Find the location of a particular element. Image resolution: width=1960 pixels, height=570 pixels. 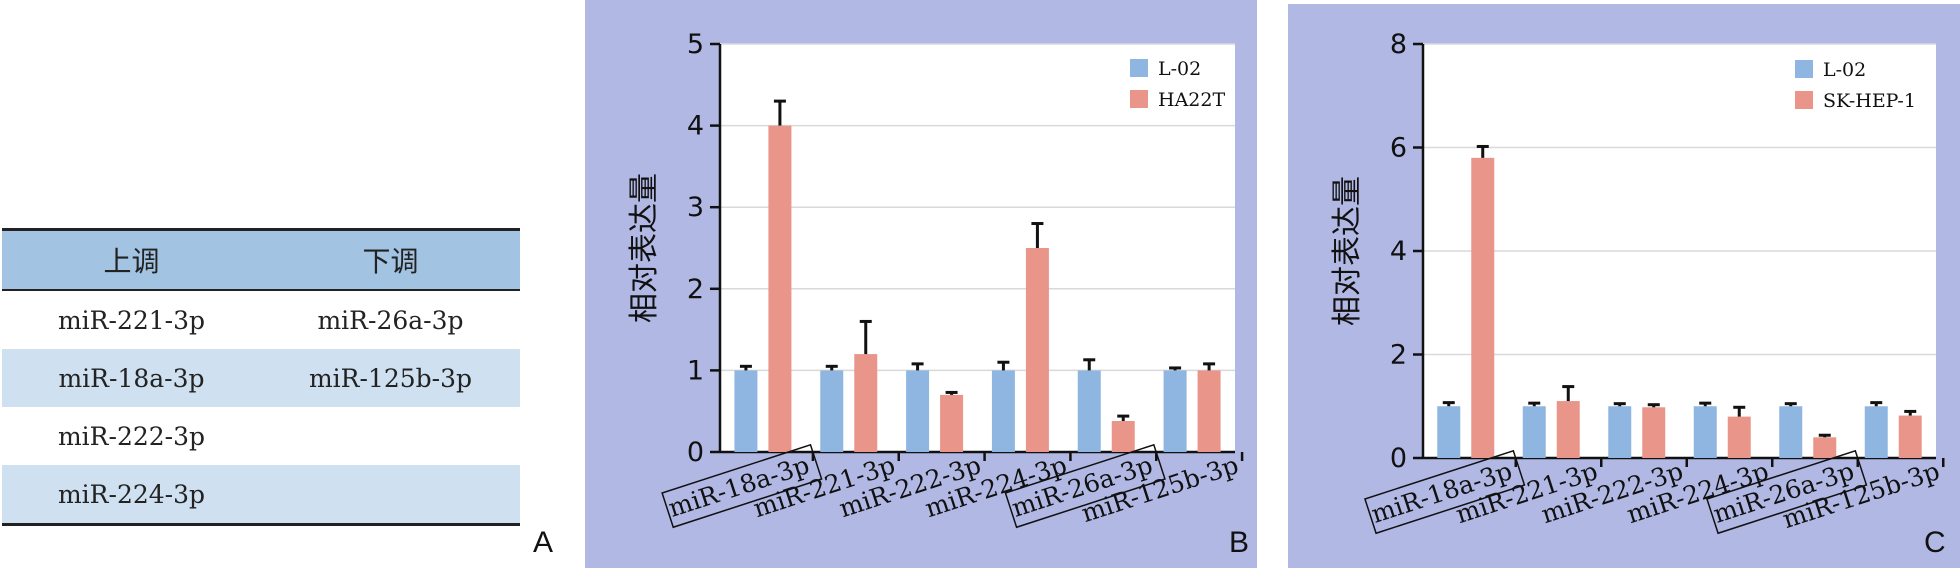

panel-label-b: B is located at coordinates (1239, 542).